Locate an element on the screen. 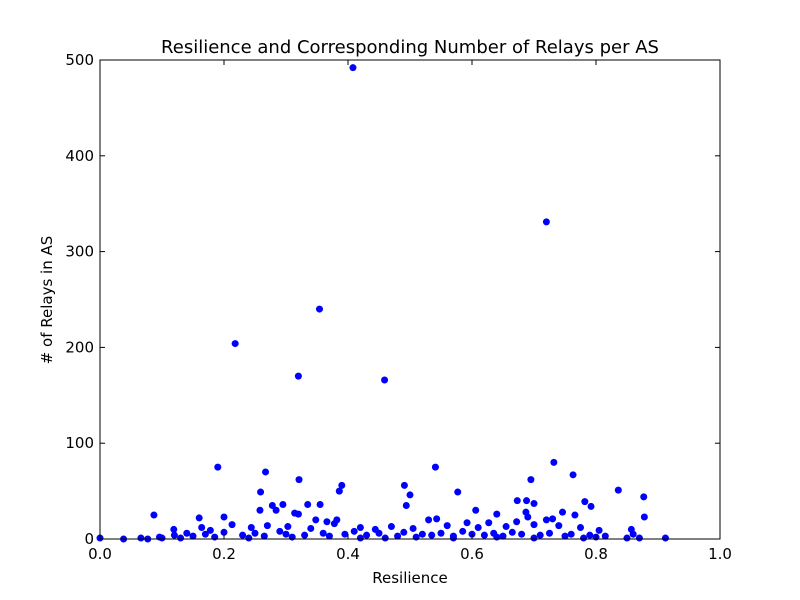  y-tick-label: 100 is located at coordinates (79, 443).